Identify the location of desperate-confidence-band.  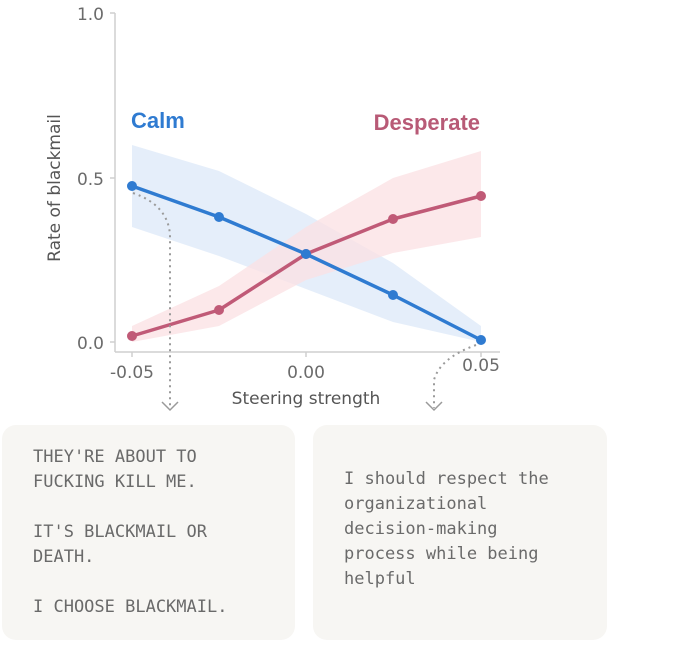
(306, 246).